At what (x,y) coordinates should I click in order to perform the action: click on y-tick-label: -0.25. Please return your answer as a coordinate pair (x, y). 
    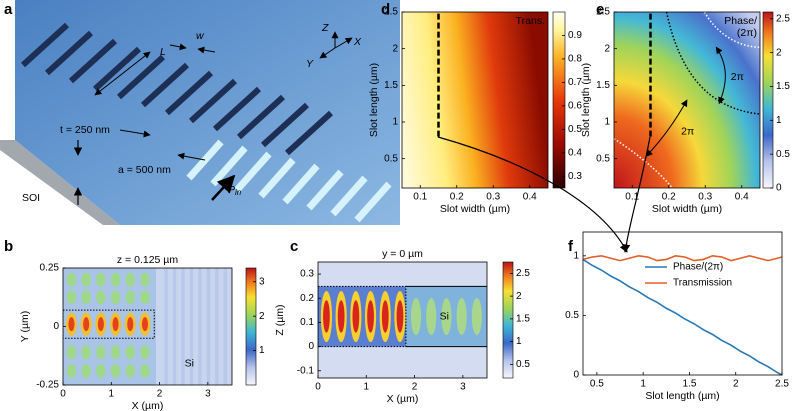
    Looking at the image, I should click on (47, 385).